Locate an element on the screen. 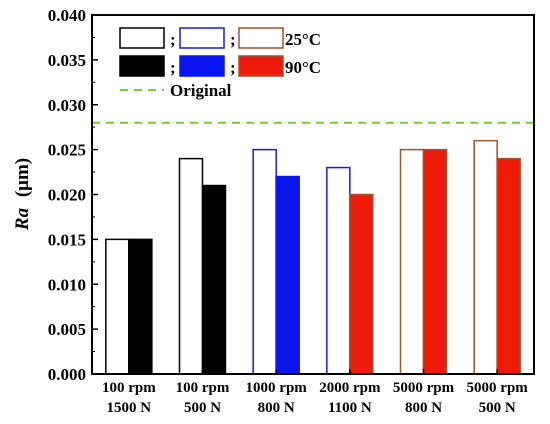 The height and width of the screenshot is (424, 550). y-tick-label: 0.015 is located at coordinates (67, 239).